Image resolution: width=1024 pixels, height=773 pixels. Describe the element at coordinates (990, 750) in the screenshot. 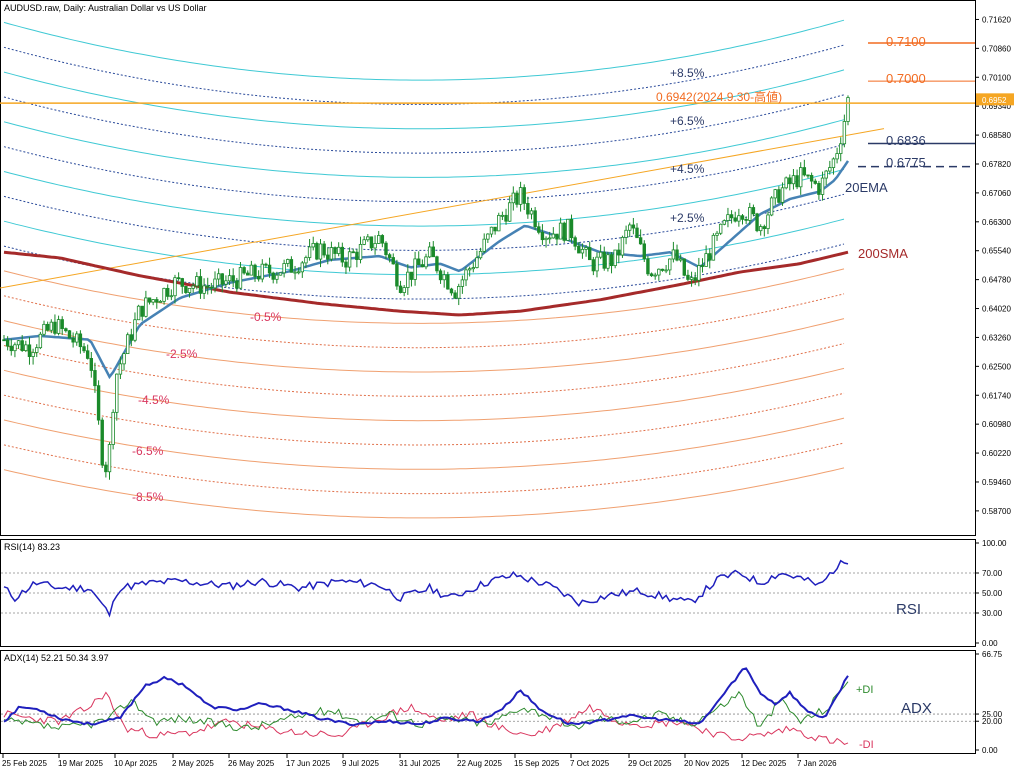

I see `adx-axis-label: 0.00` at that location.